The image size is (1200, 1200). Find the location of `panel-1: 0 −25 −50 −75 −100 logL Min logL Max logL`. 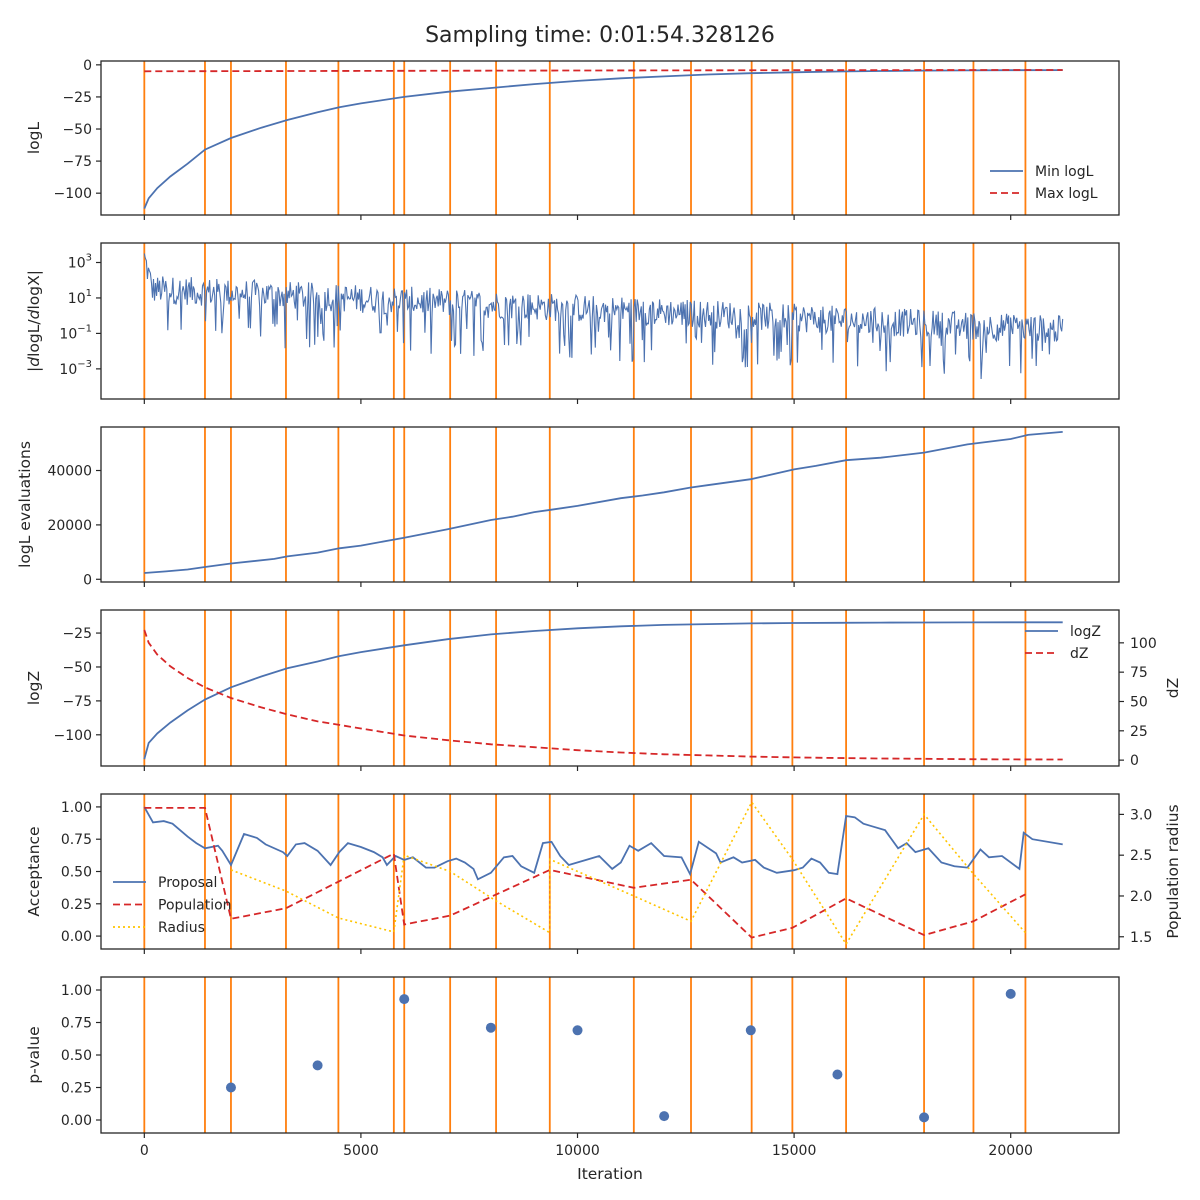

panel-1: 0 −25 −50 −75 −100 logL Min logL Max logL is located at coordinates (572, 139).